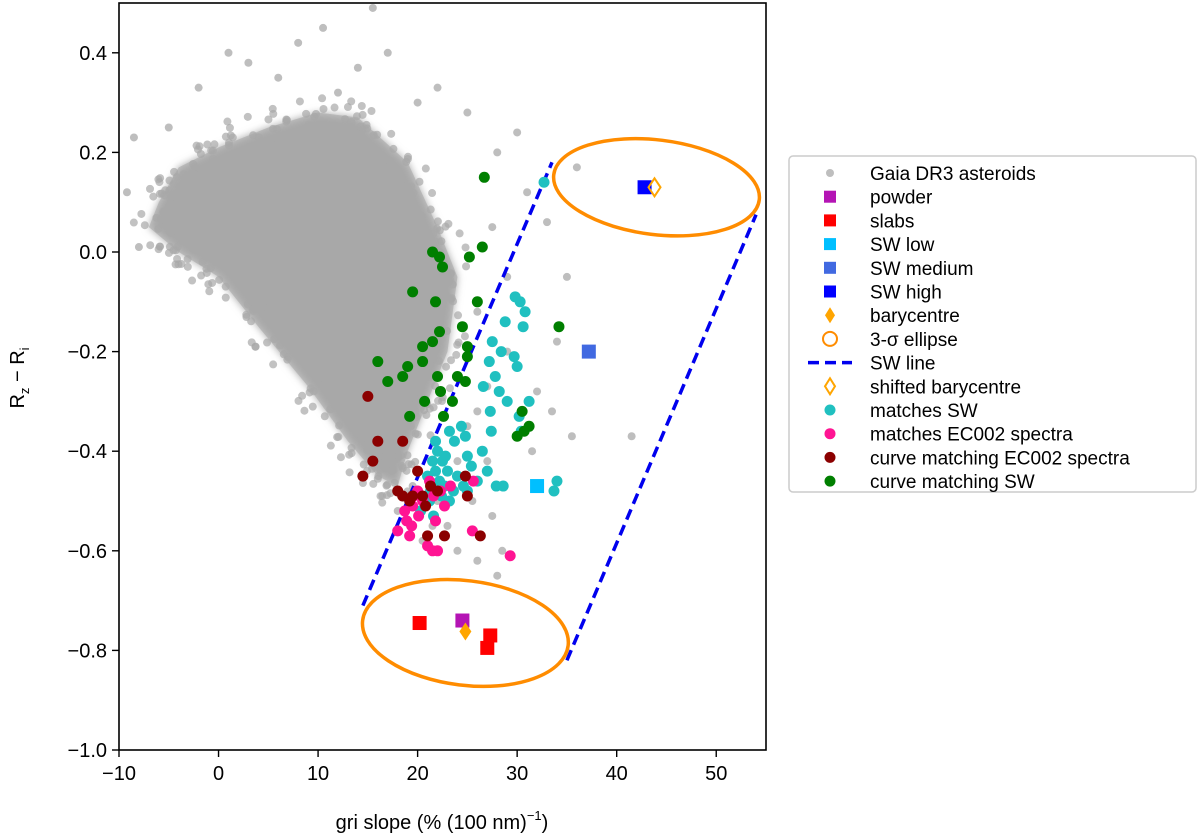 This screenshot has height=836, width=1200. What do you see at coordinates (945, 387) in the screenshot?
I see `legend-label: shifted barycentre` at bounding box center [945, 387].